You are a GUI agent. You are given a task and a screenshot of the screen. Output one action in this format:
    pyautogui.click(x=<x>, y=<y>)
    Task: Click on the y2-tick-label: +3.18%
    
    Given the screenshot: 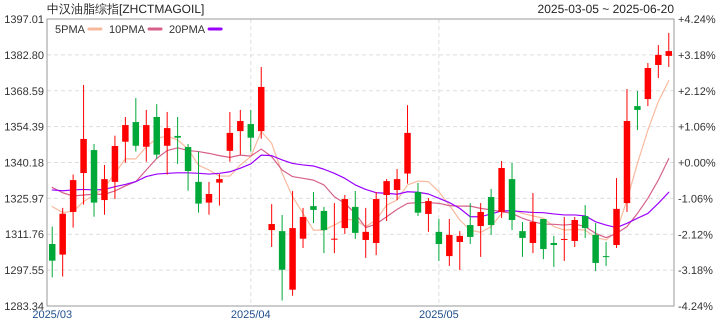 What is the action you would take?
    pyautogui.click(x=697, y=56)
    